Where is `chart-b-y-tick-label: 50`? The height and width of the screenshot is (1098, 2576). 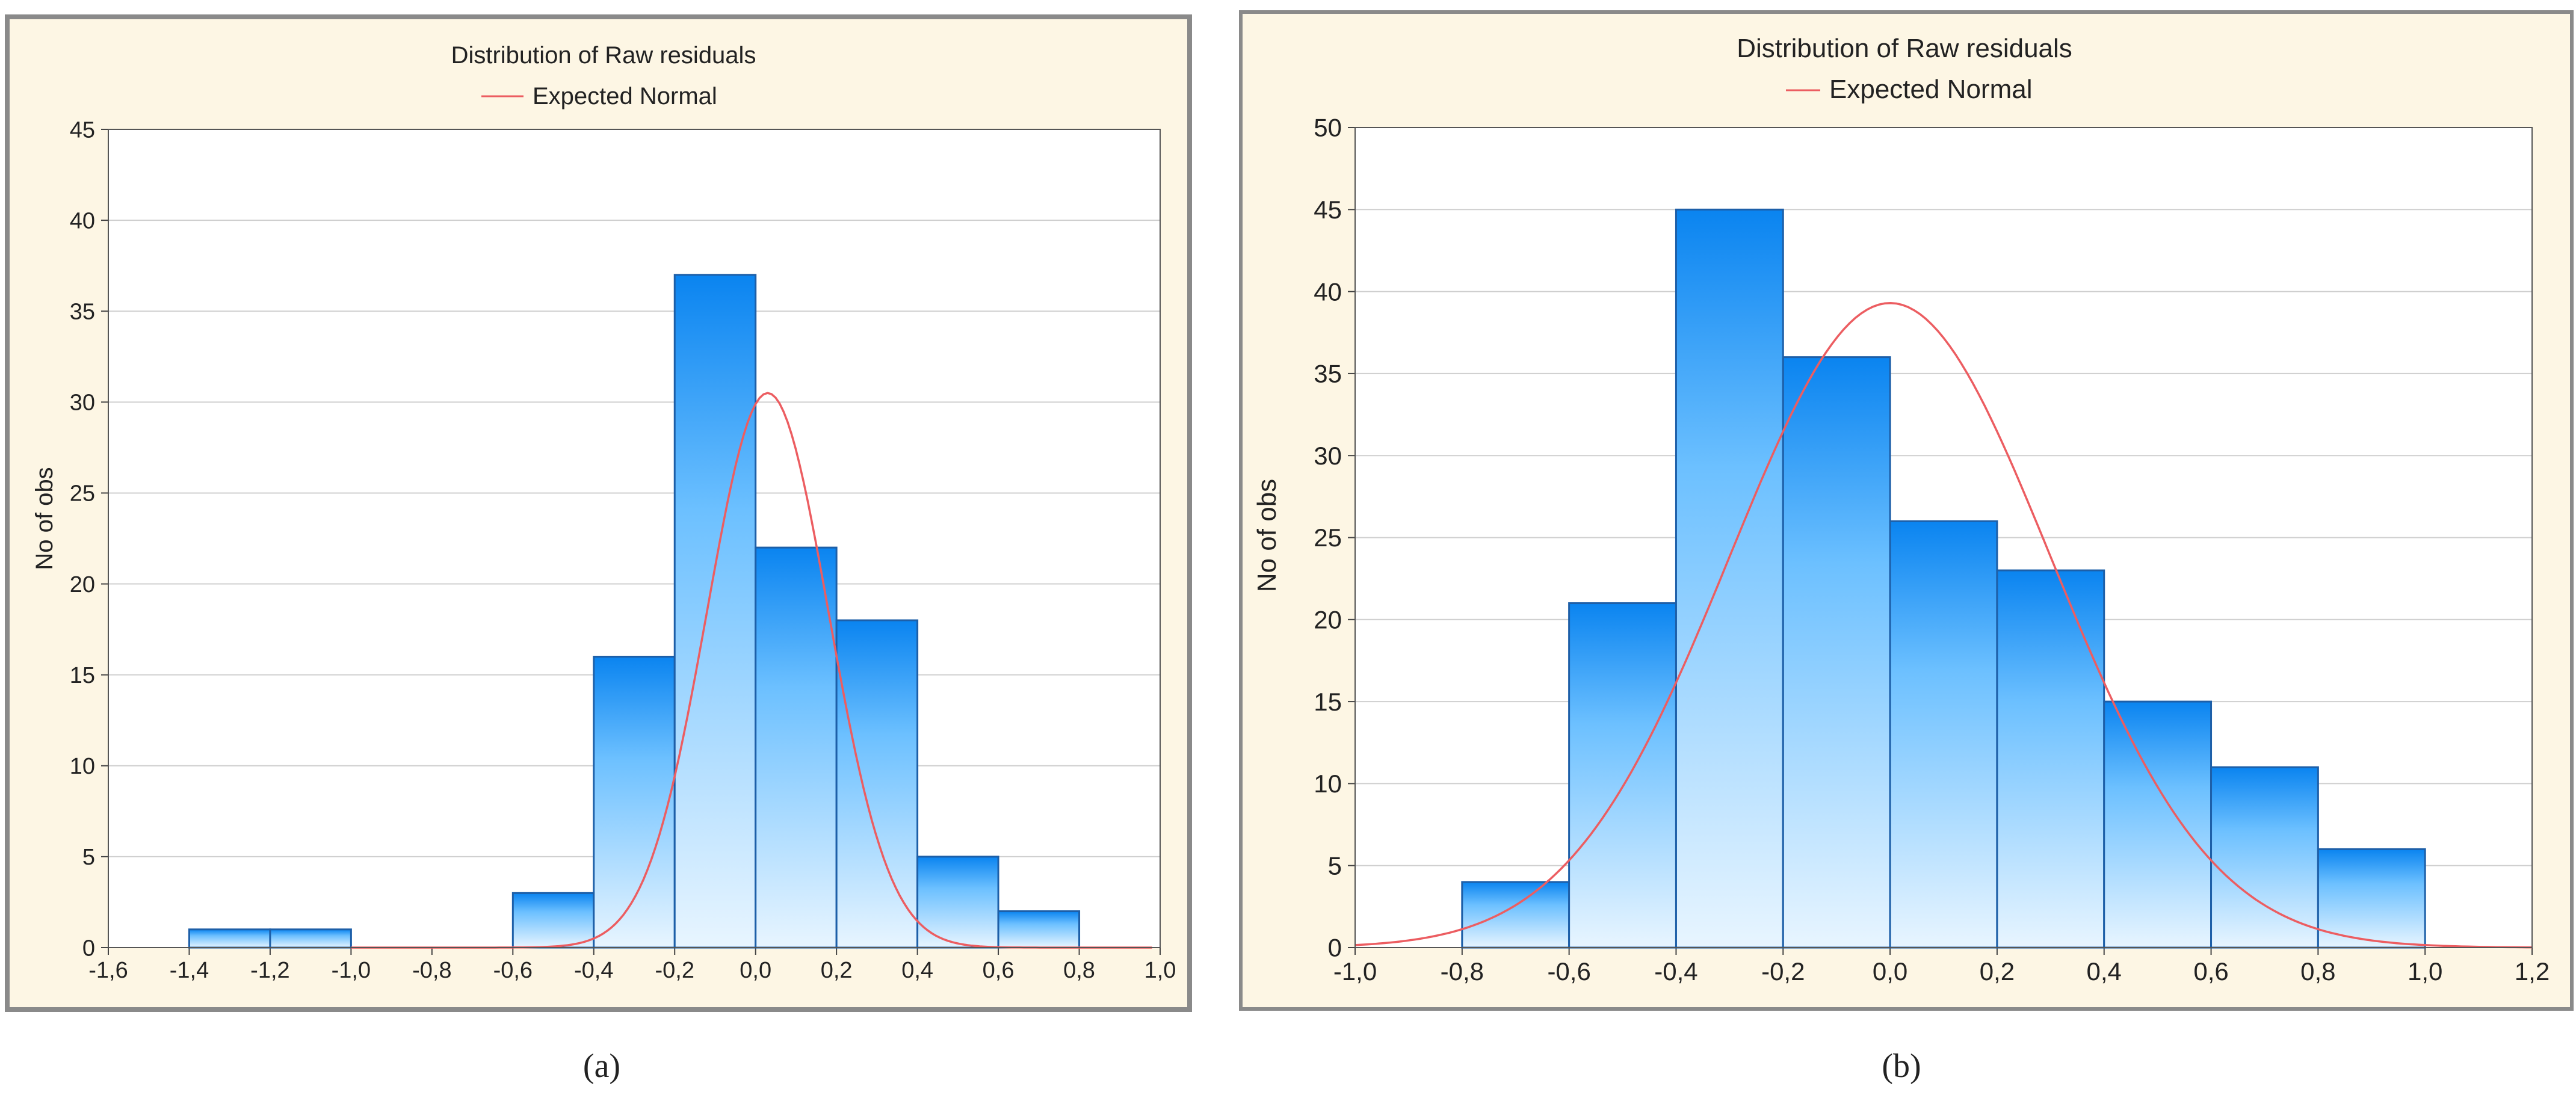 chart-b-y-tick-label: 50 is located at coordinates (1328, 128).